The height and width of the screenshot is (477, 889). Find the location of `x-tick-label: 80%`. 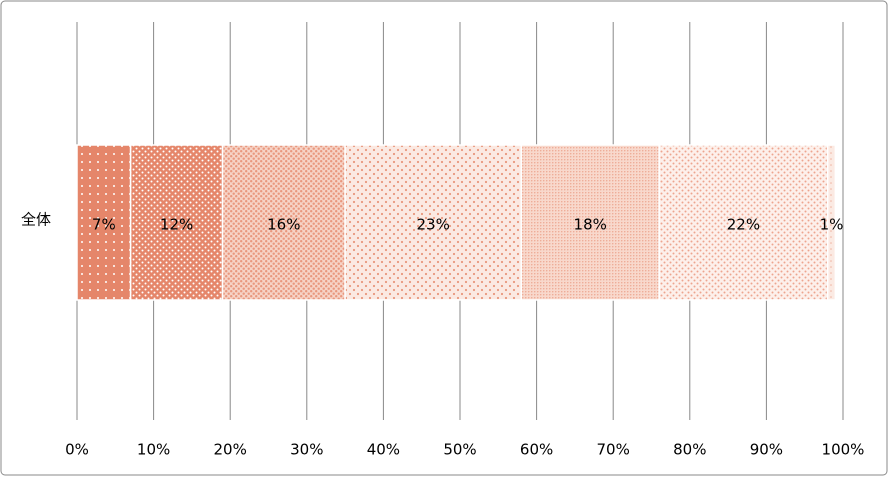

x-tick-label: 80% is located at coordinates (689, 450).